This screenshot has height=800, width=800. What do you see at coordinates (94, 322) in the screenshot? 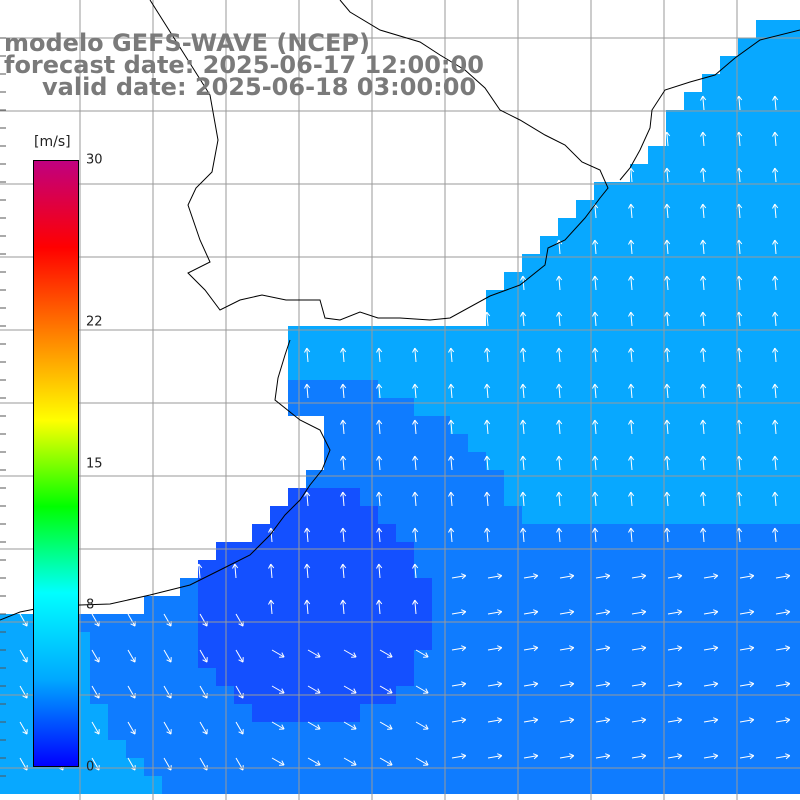
I see `colorbar-tick-label: 22` at bounding box center [94, 322].